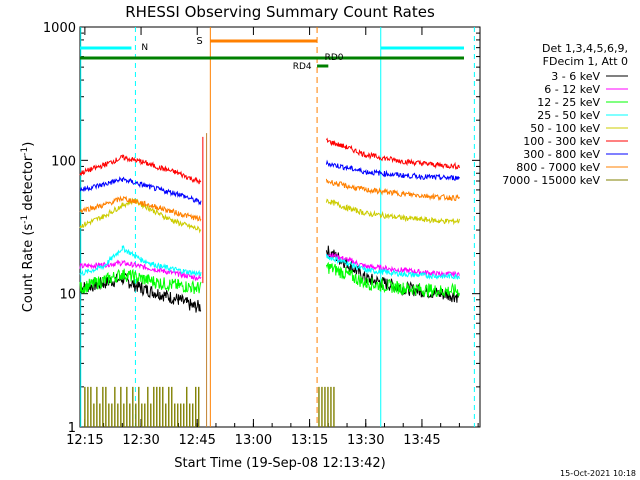 This screenshot has width=640, height=480. Describe the element at coordinates (140, 440) in the screenshot. I see `x-tick-label: 12:30` at that location.